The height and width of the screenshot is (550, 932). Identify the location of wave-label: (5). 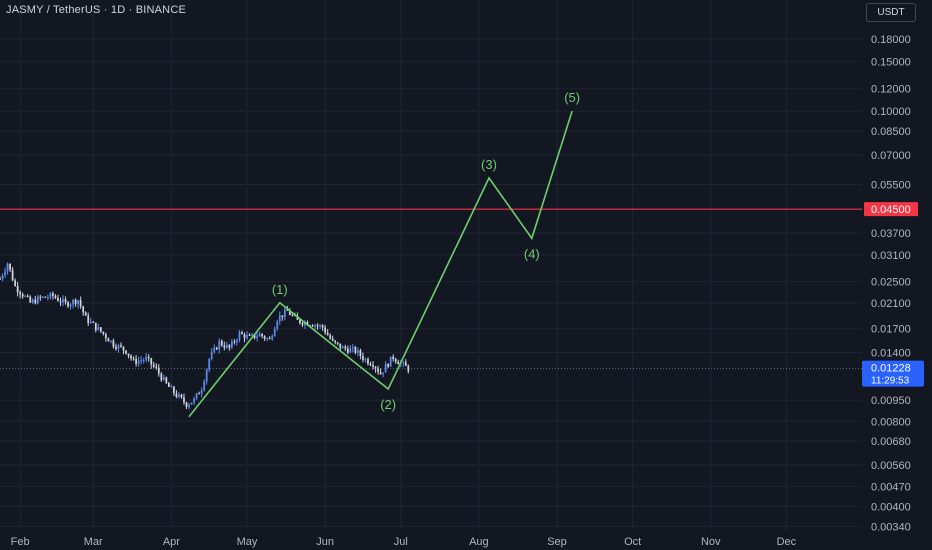
(572, 97).